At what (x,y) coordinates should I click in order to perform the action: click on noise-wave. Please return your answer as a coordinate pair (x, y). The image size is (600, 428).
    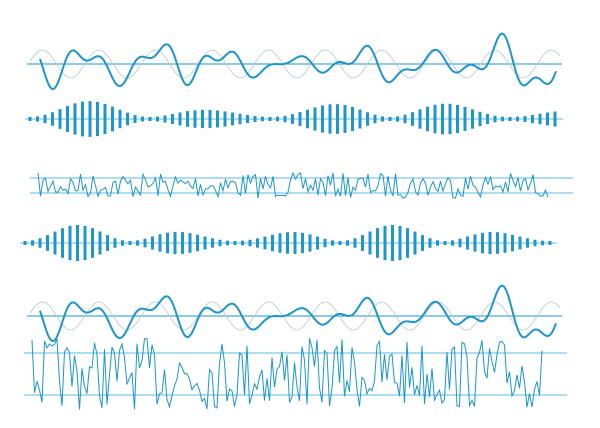
    Looking at the image, I should click on (287, 374).